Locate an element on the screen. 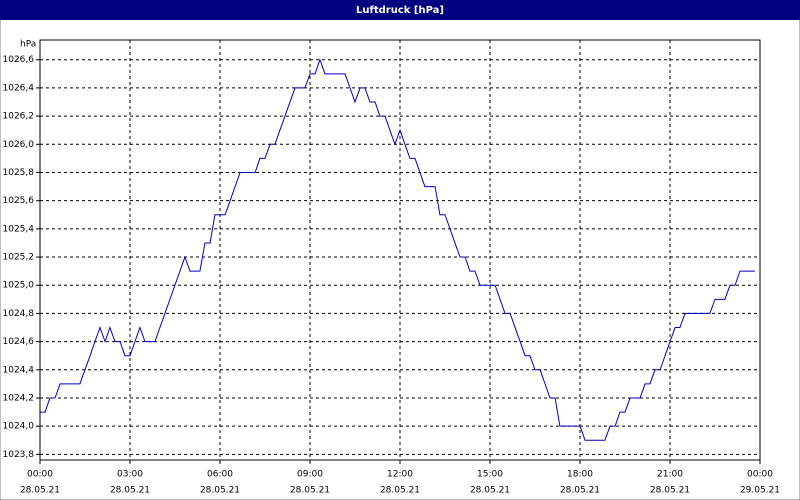  title-bar is located at coordinates (400, 10).